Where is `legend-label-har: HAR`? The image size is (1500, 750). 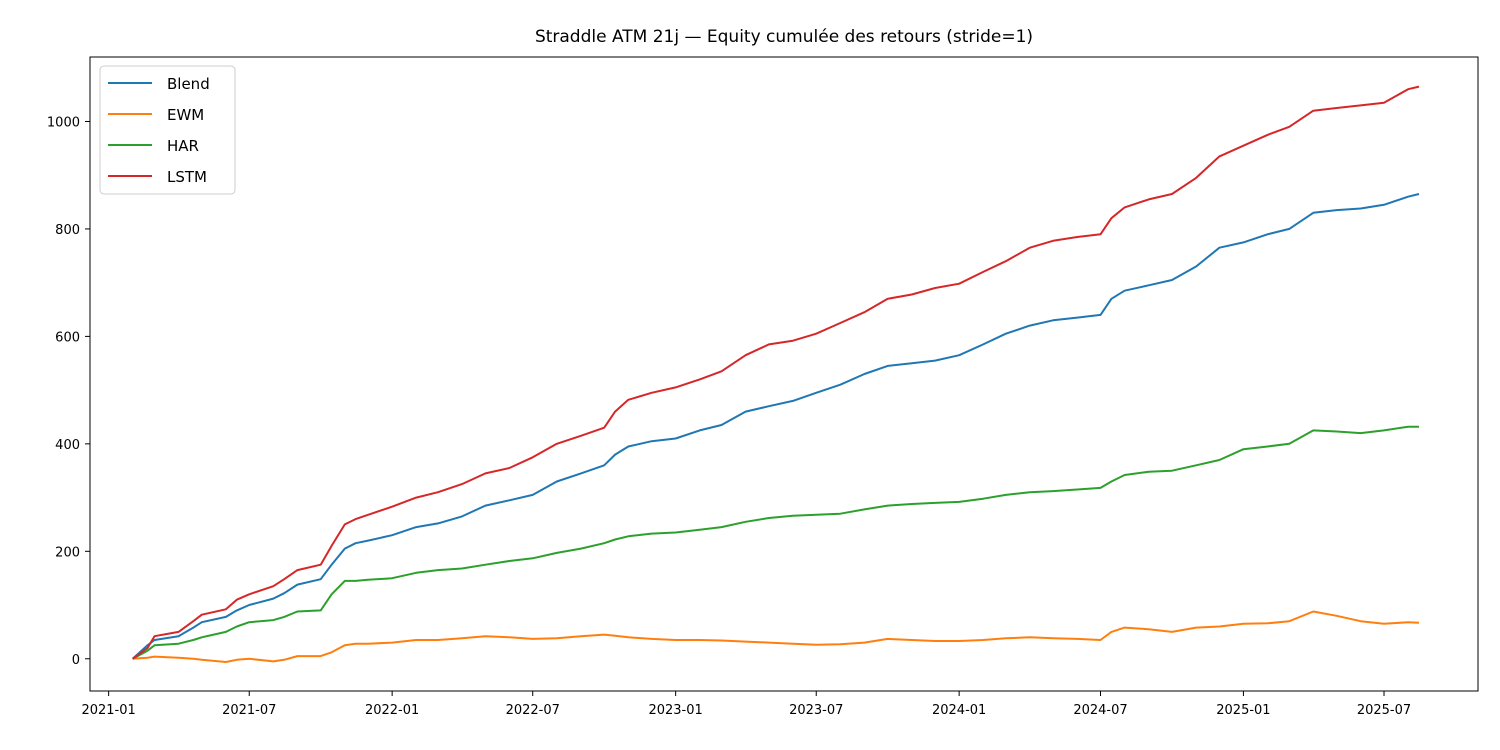
legend-label-har: HAR is located at coordinates (183, 146).